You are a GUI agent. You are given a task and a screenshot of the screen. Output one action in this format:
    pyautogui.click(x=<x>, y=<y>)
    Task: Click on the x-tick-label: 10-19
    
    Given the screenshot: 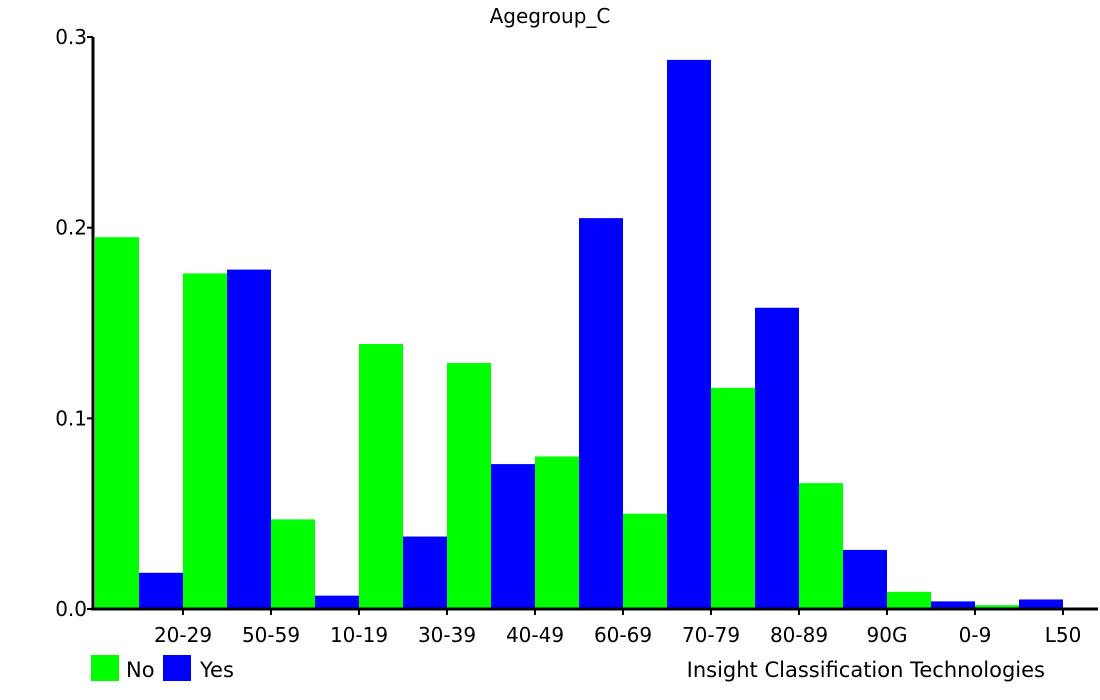 What is the action you would take?
    pyautogui.click(x=359, y=635)
    